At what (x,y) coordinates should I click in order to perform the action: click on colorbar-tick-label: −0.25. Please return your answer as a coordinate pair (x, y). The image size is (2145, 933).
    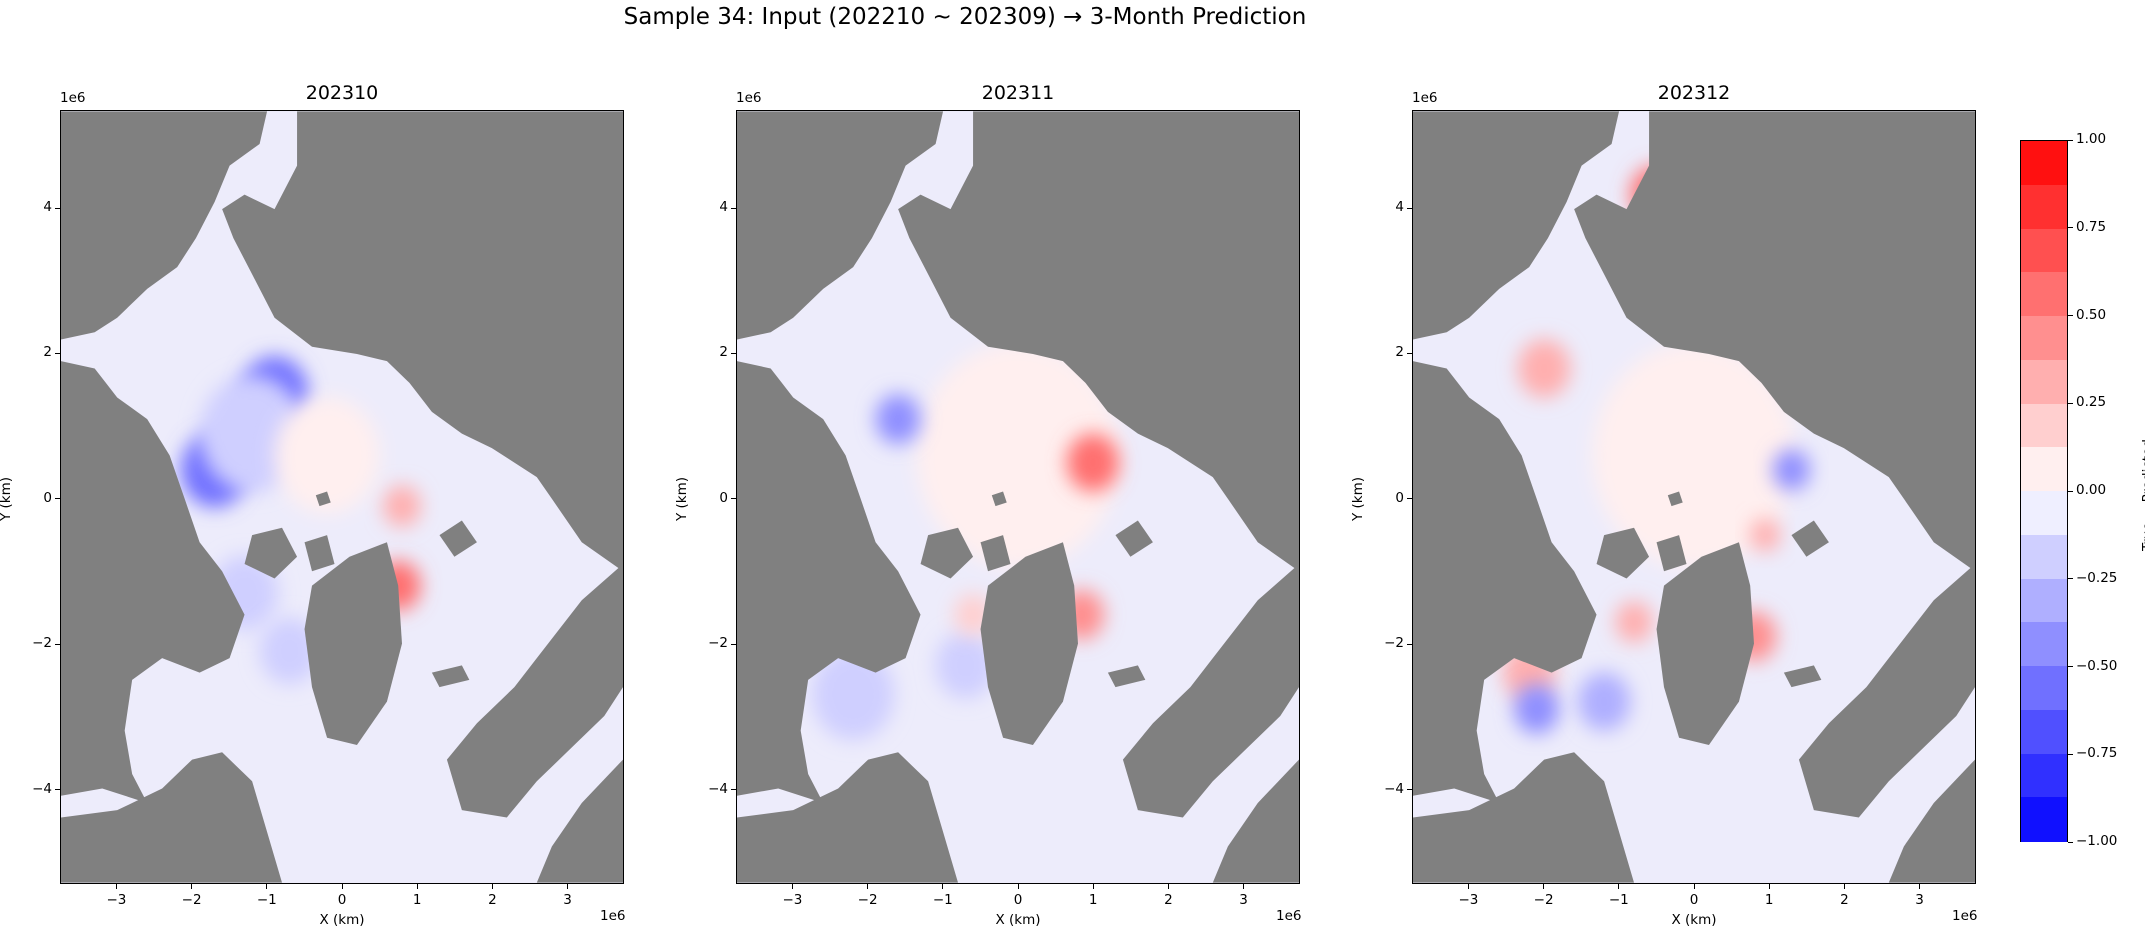
    Looking at the image, I should click on (2097, 577).